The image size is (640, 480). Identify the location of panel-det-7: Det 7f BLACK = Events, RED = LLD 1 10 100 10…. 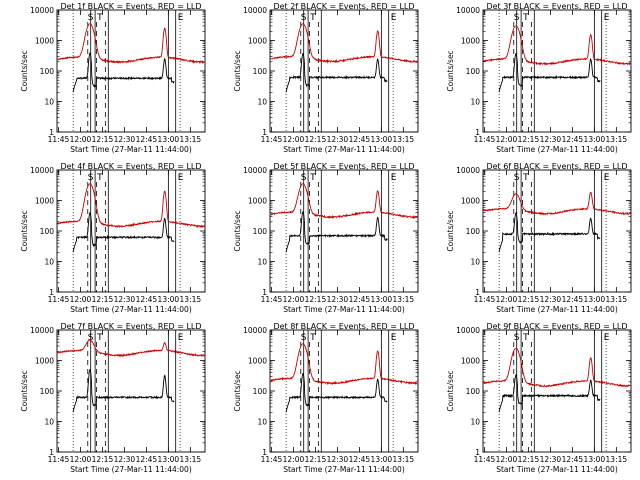
(113, 398).